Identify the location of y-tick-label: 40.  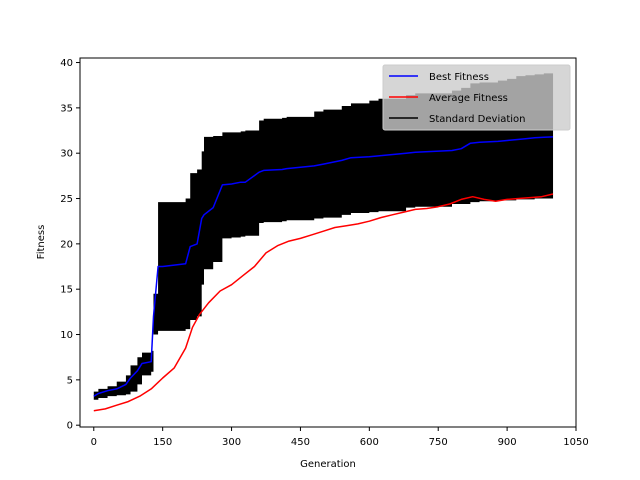
(66, 63).